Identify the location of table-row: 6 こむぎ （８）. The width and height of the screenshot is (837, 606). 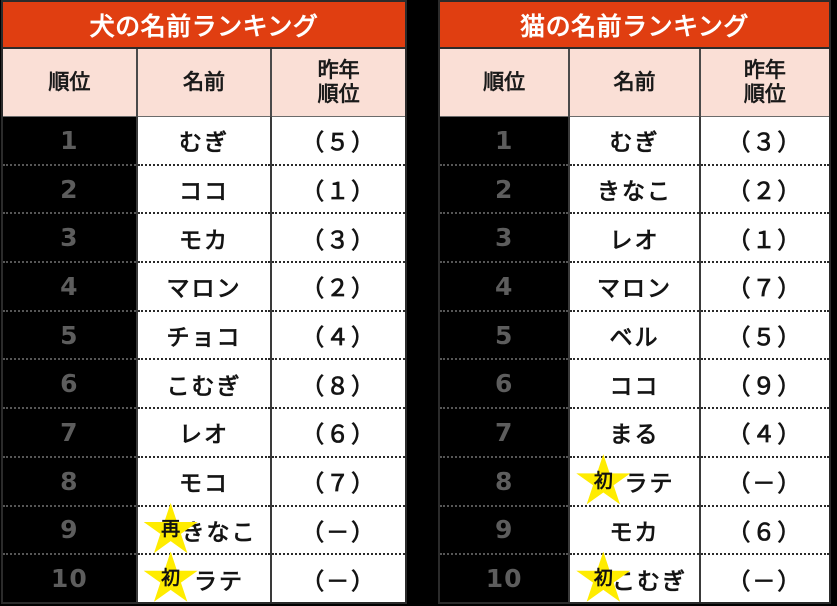
(204, 384).